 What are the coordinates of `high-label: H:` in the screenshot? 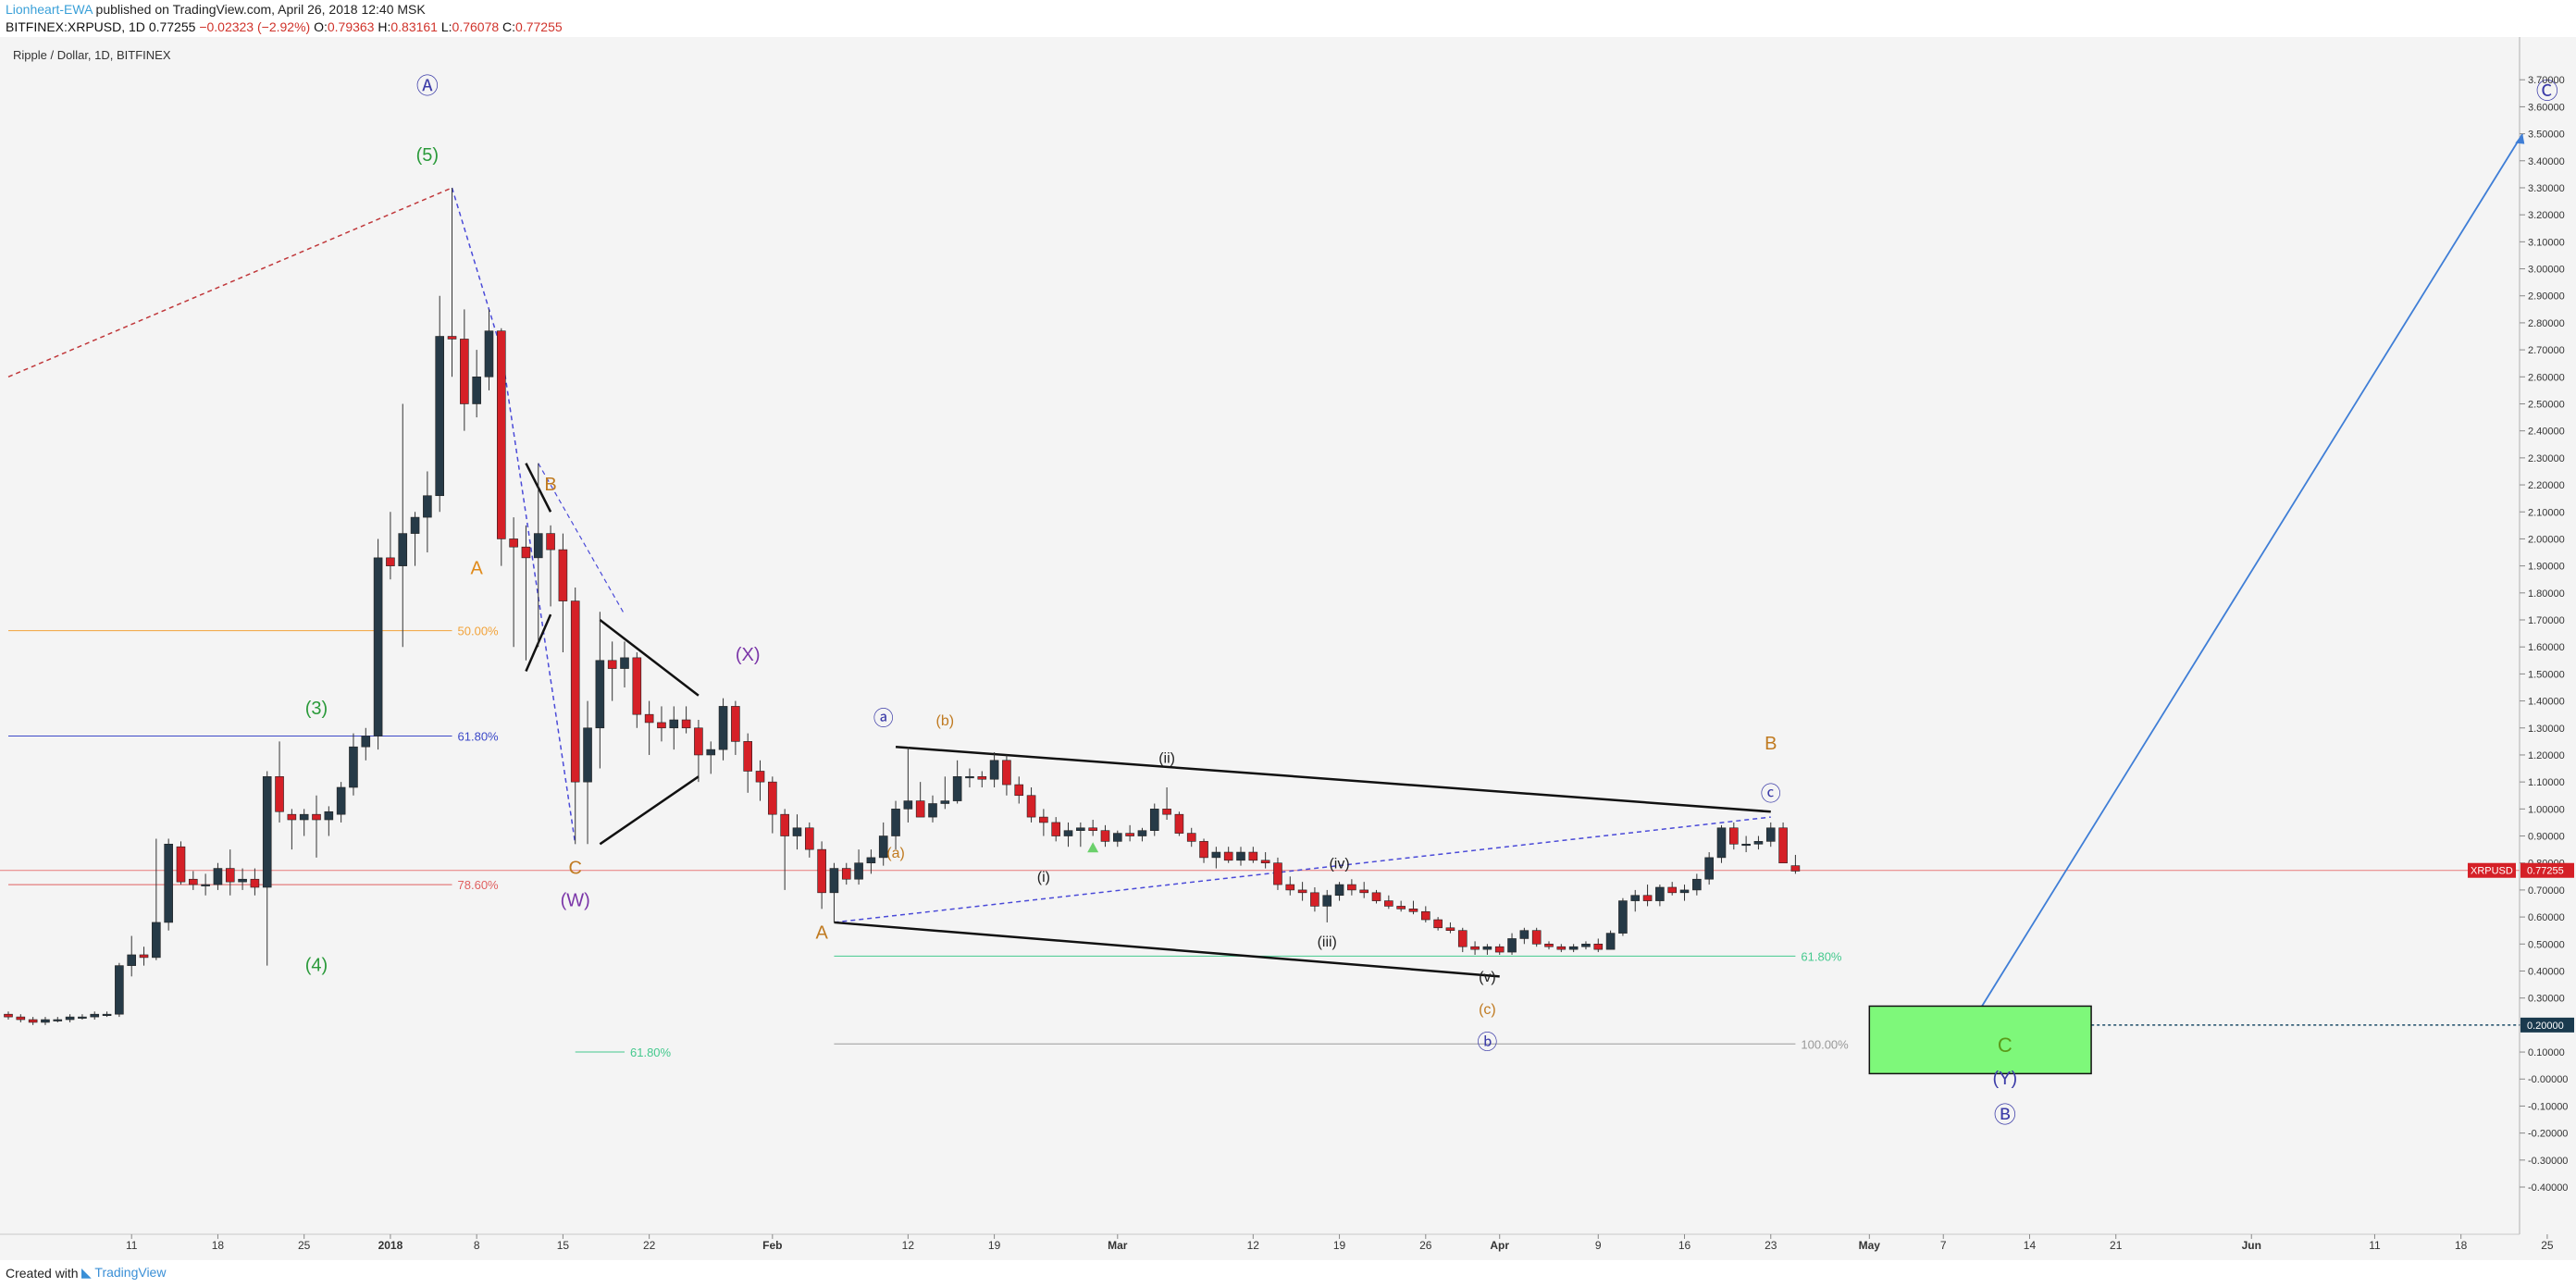 It's located at (385, 26).